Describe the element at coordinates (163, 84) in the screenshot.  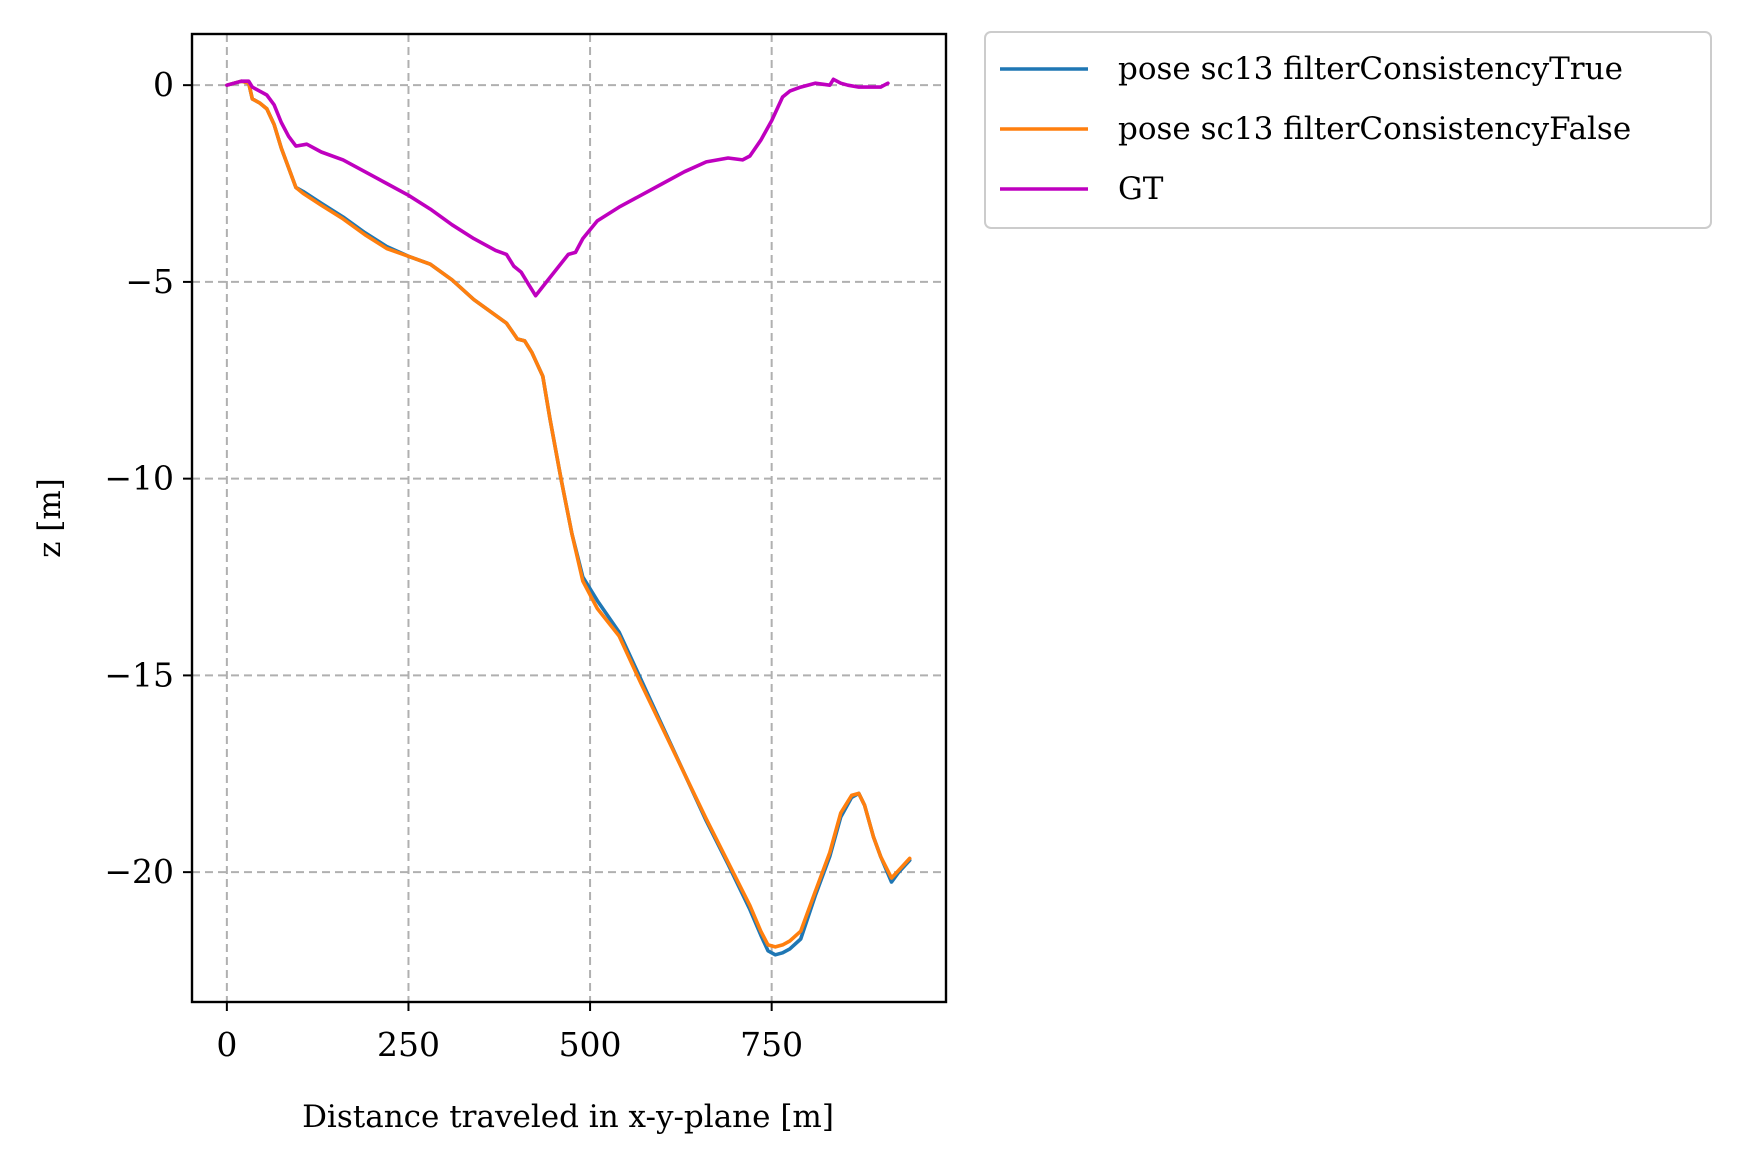
I see `y-tick-label: 0` at that location.